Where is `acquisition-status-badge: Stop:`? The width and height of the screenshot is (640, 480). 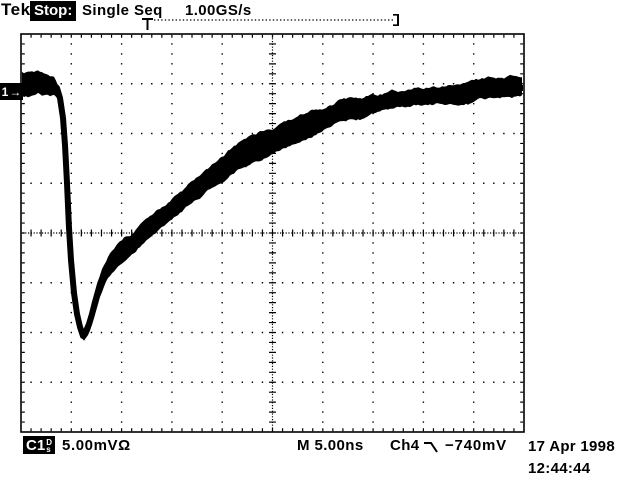
acquisition-status-badge: Stop: is located at coordinates (53, 11).